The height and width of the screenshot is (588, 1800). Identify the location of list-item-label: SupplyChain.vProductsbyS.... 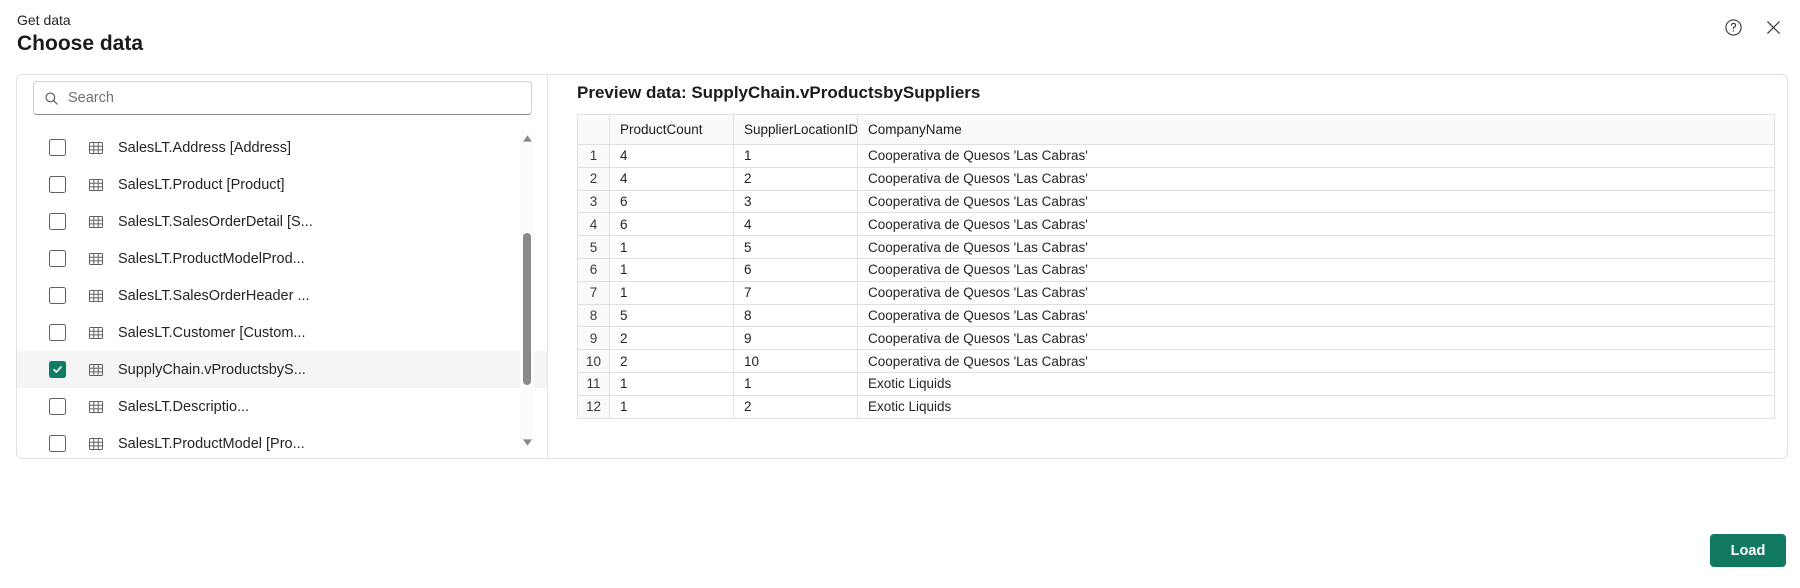
(212, 369).